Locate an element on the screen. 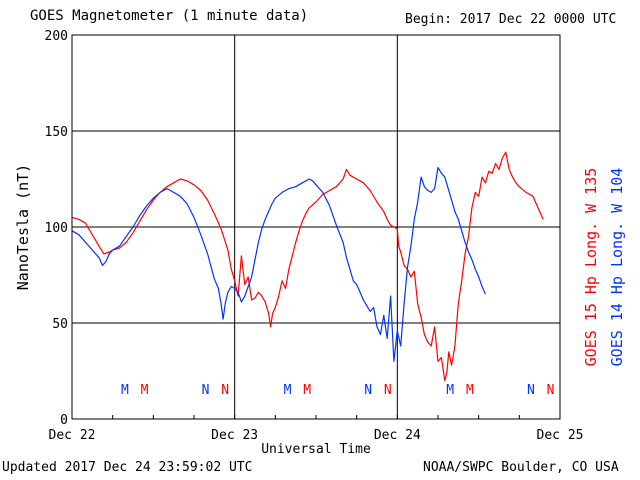 This screenshot has height=480, width=640. legend-goes14: GOES 14 Hp Long. W 104 is located at coordinates (617, 267).